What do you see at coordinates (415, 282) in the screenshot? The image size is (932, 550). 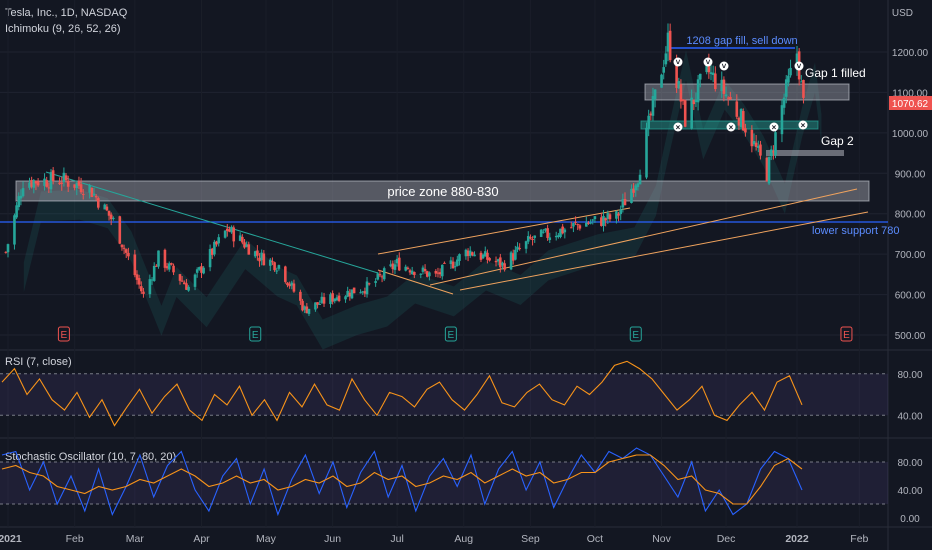 I see `channel-lower-line` at bounding box center [415, 282].